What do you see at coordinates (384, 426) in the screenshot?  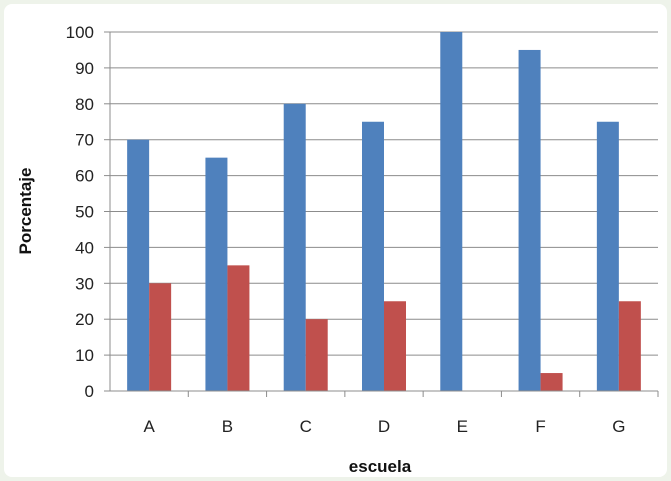 I see `x-tick-label: D` at bounding box center [384, 426].